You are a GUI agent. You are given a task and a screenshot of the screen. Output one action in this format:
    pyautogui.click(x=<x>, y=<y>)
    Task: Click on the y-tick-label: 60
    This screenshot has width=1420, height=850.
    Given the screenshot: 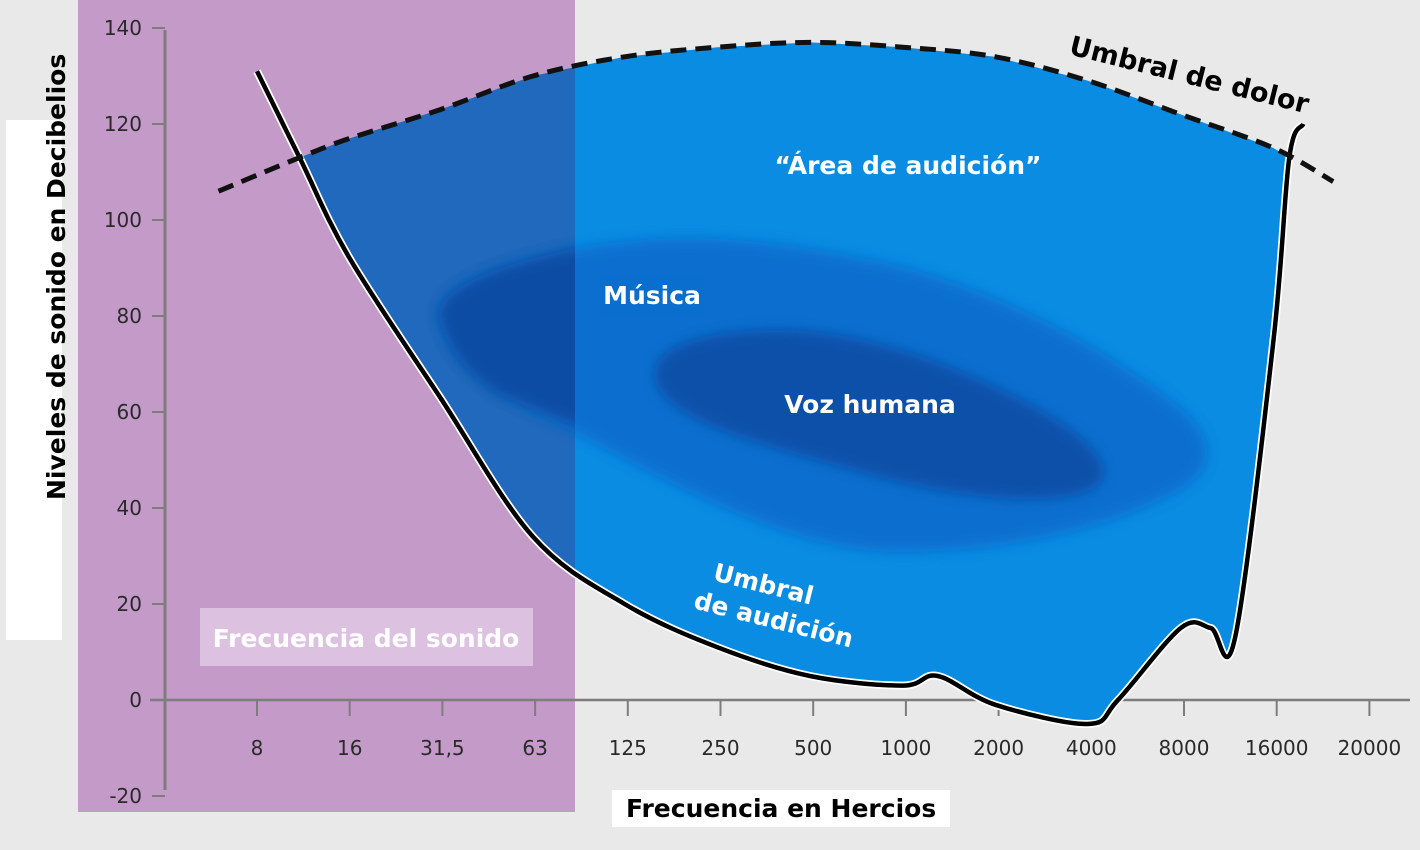 What is the action you would take?
    pyautogui.click(x=129, y=412)
    